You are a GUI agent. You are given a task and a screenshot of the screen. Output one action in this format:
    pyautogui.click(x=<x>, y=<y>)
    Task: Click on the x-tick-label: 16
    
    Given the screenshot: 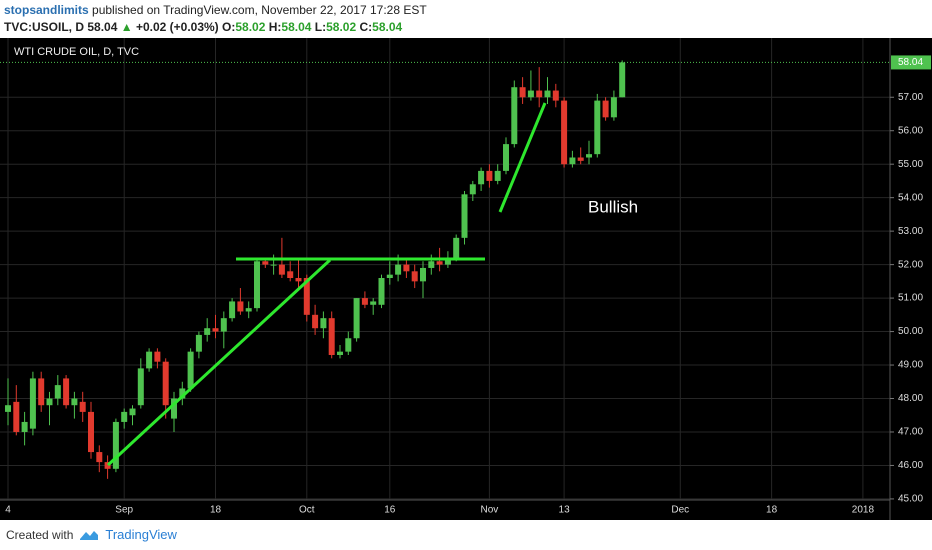 What is the action you would take?
    pyautogui.click(x=390, y=510)
    